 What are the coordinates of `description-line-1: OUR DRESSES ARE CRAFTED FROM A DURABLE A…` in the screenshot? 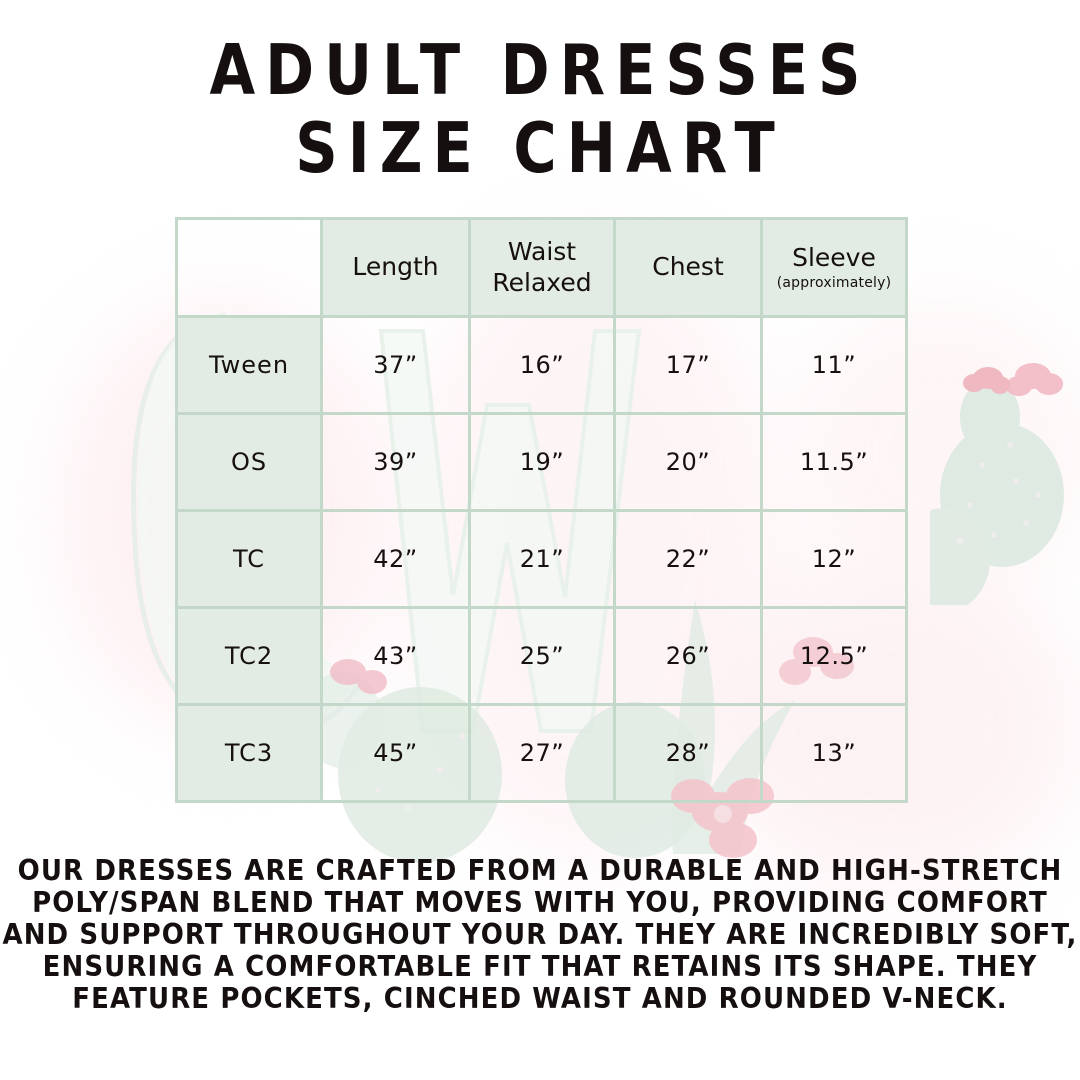 It's located at (540, 871).